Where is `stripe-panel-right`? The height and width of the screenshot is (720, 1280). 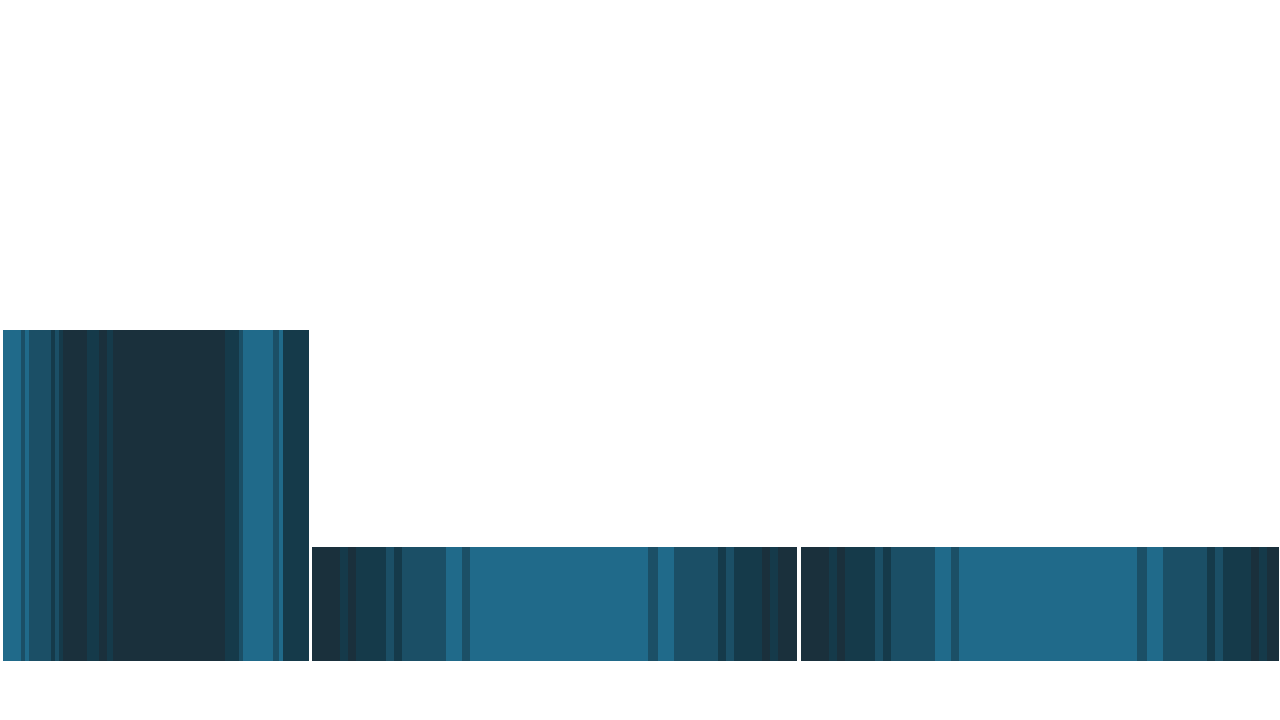 stripe-panel-right is located at coordinates (1040, 604).